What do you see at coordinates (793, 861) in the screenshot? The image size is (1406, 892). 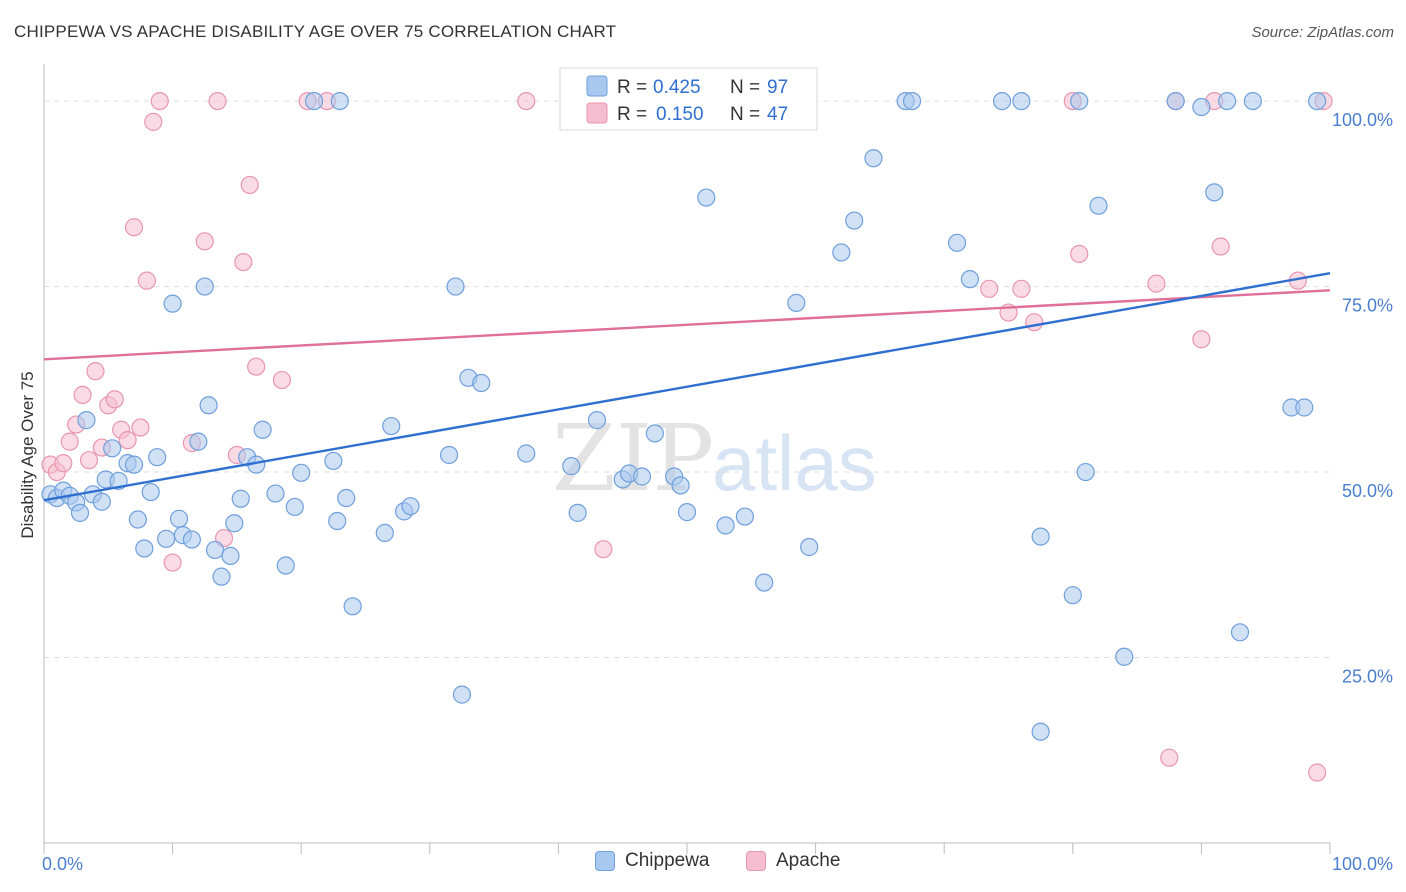 I see `legend-item-apache: Apache` at bounding box center [793, 861].